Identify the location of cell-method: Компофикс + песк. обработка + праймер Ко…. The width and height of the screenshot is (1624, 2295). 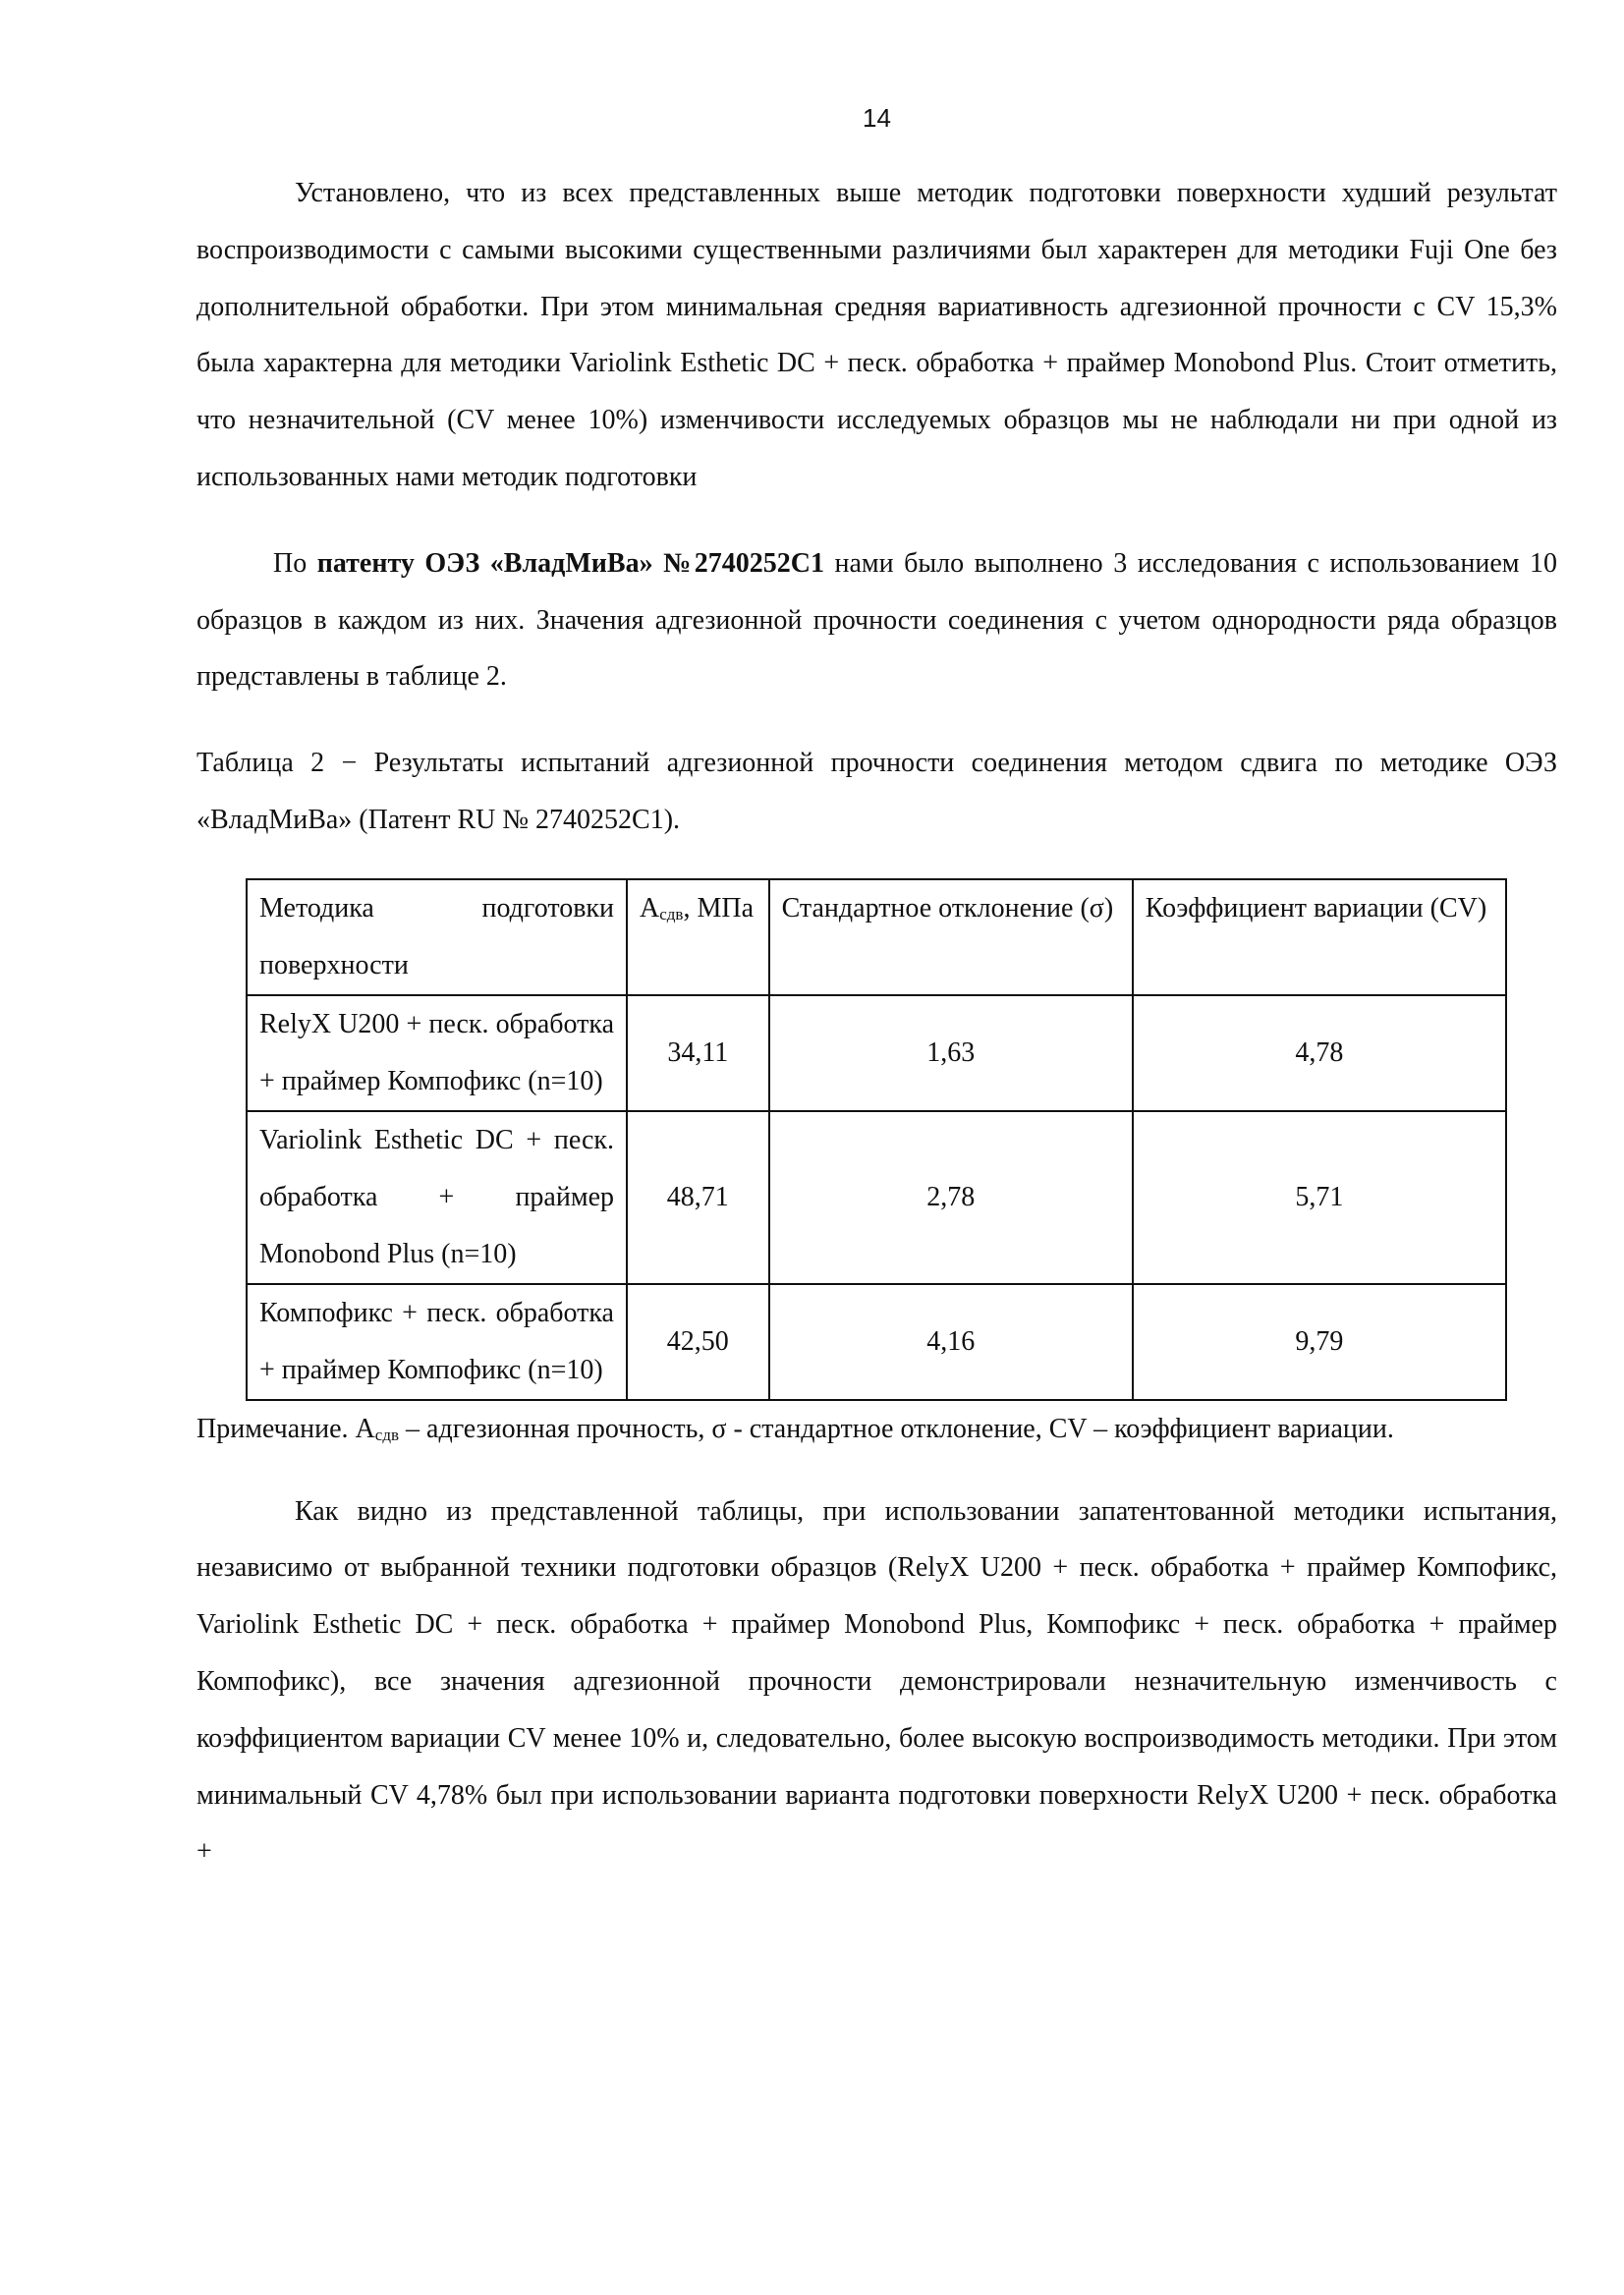
(437, 1342).